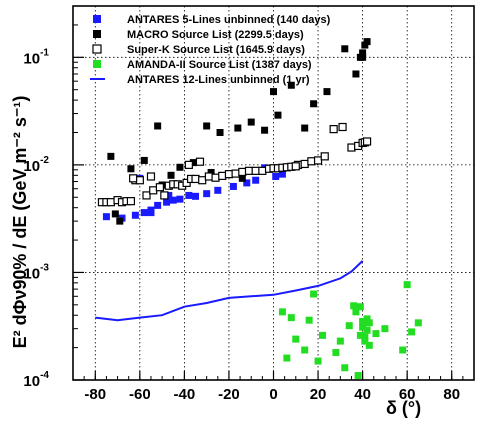 The image size is (484, 422). Describe the element at coordinates (229, 20) in the screenshot. I see `legend-label: ANTARES 5-Lines unbinned (140 days)` at that location.